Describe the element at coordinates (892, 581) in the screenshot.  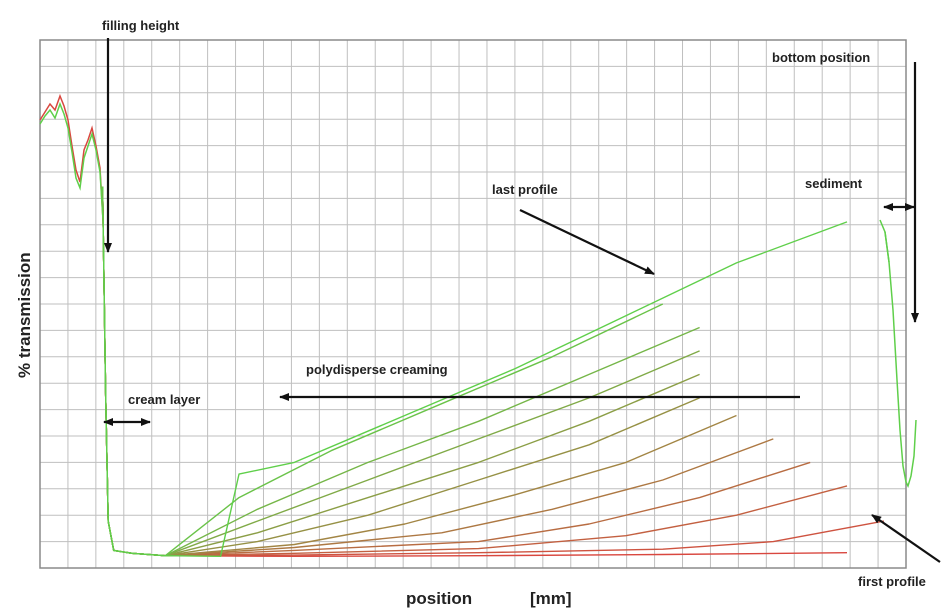
I see `first-profile-label: first profile` at that location.